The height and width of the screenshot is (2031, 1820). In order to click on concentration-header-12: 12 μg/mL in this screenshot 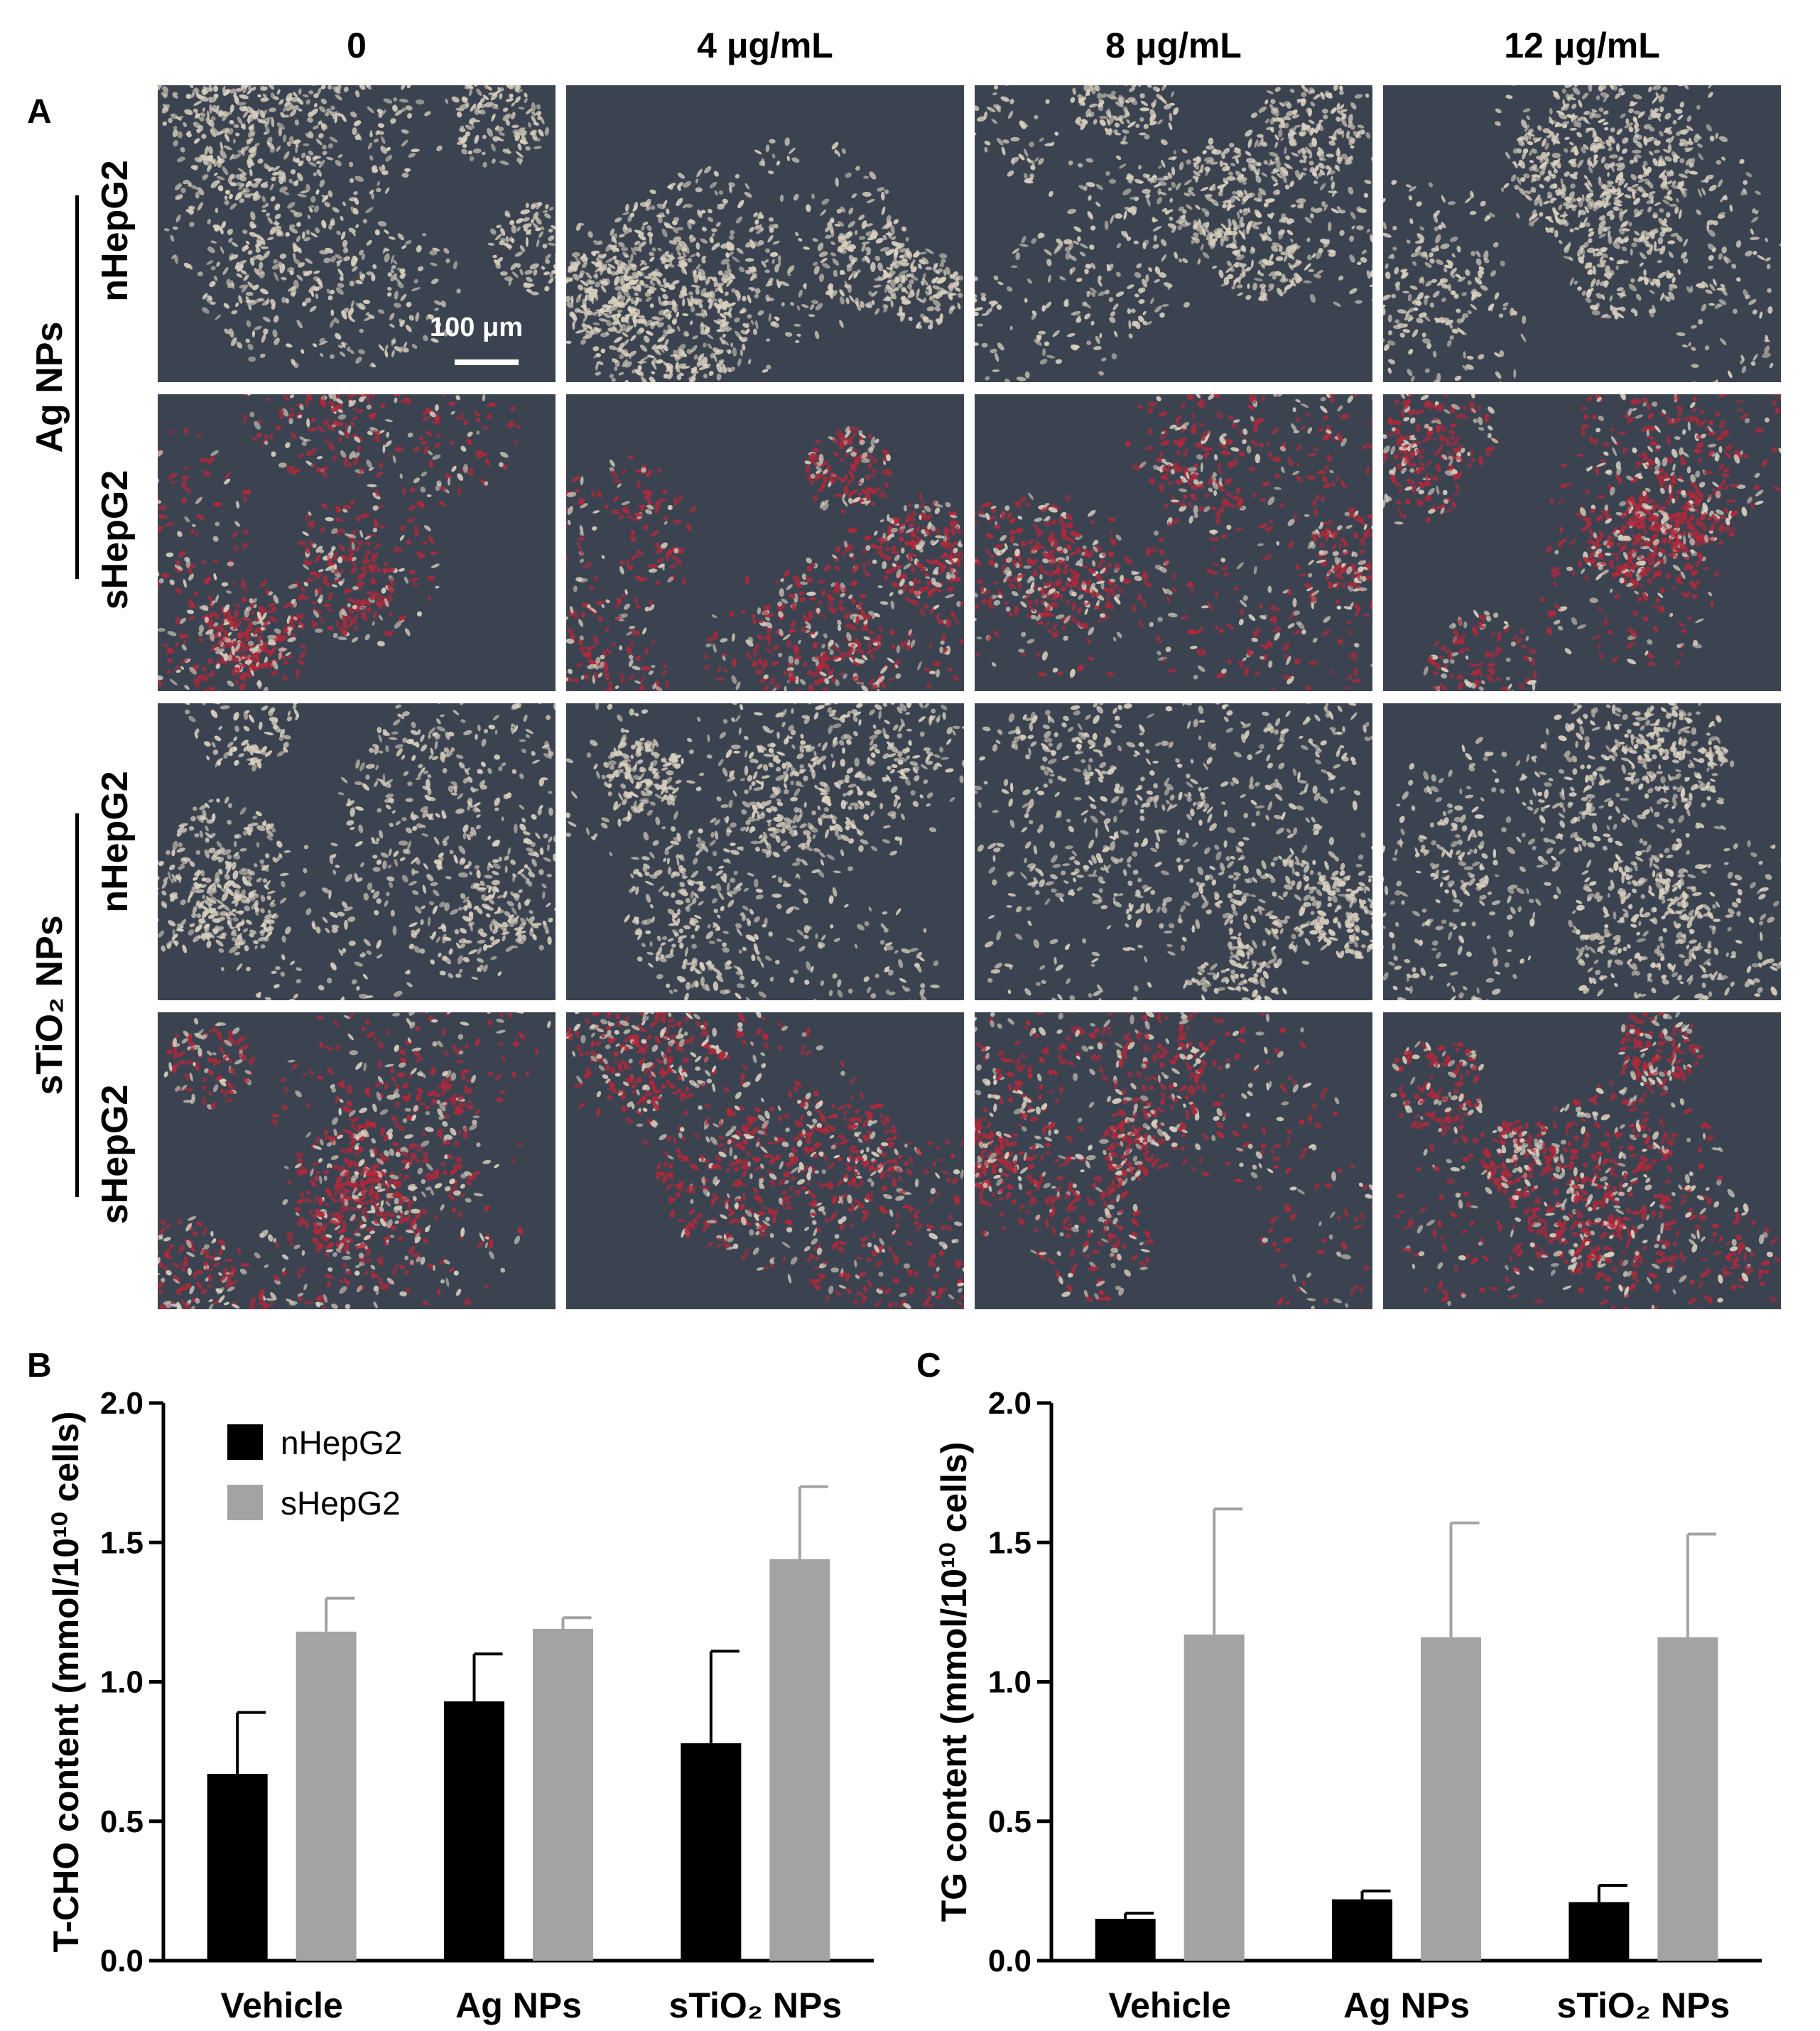, I will do `click(1582, 46)`.